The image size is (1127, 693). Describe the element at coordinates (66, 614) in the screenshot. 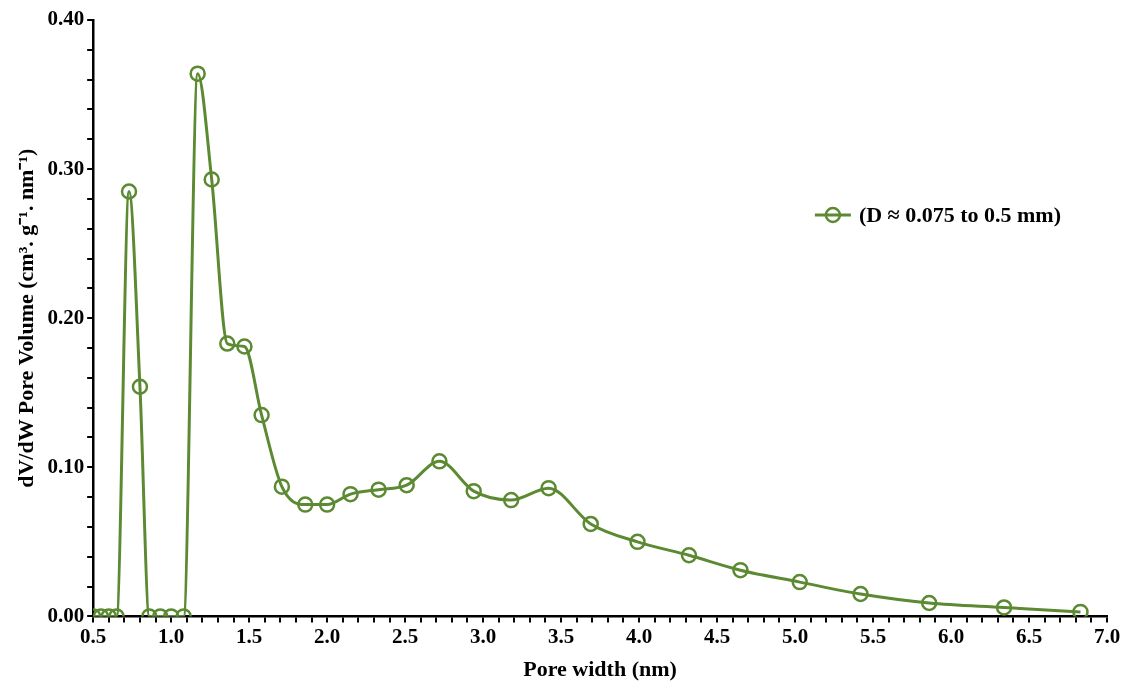

I see `y-tick-label: 0.00` at that location.